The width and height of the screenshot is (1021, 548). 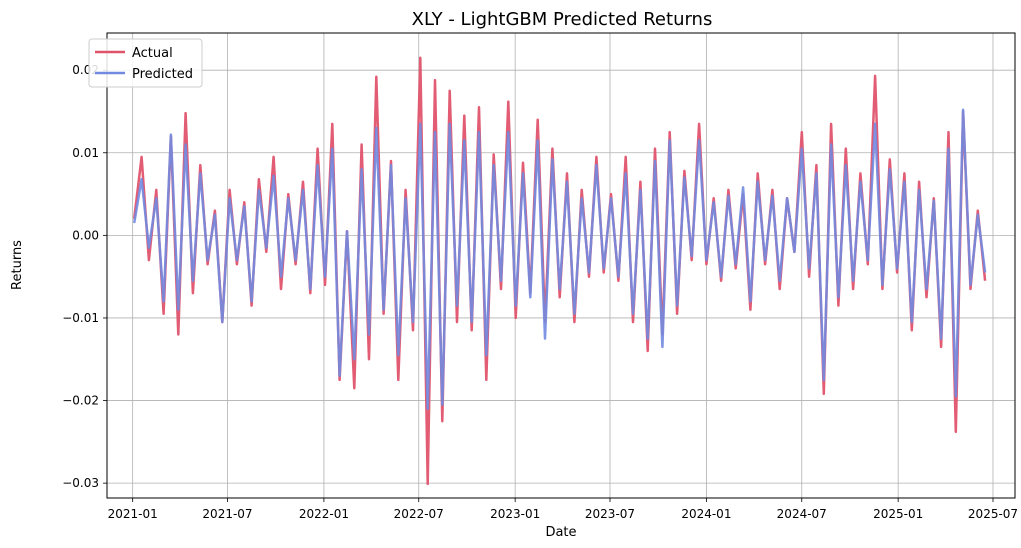 What do you see at coordinates (515, 514) in the screenshot?
I see `x-tick-label: 2023-01` at bounding box center [515, 514].